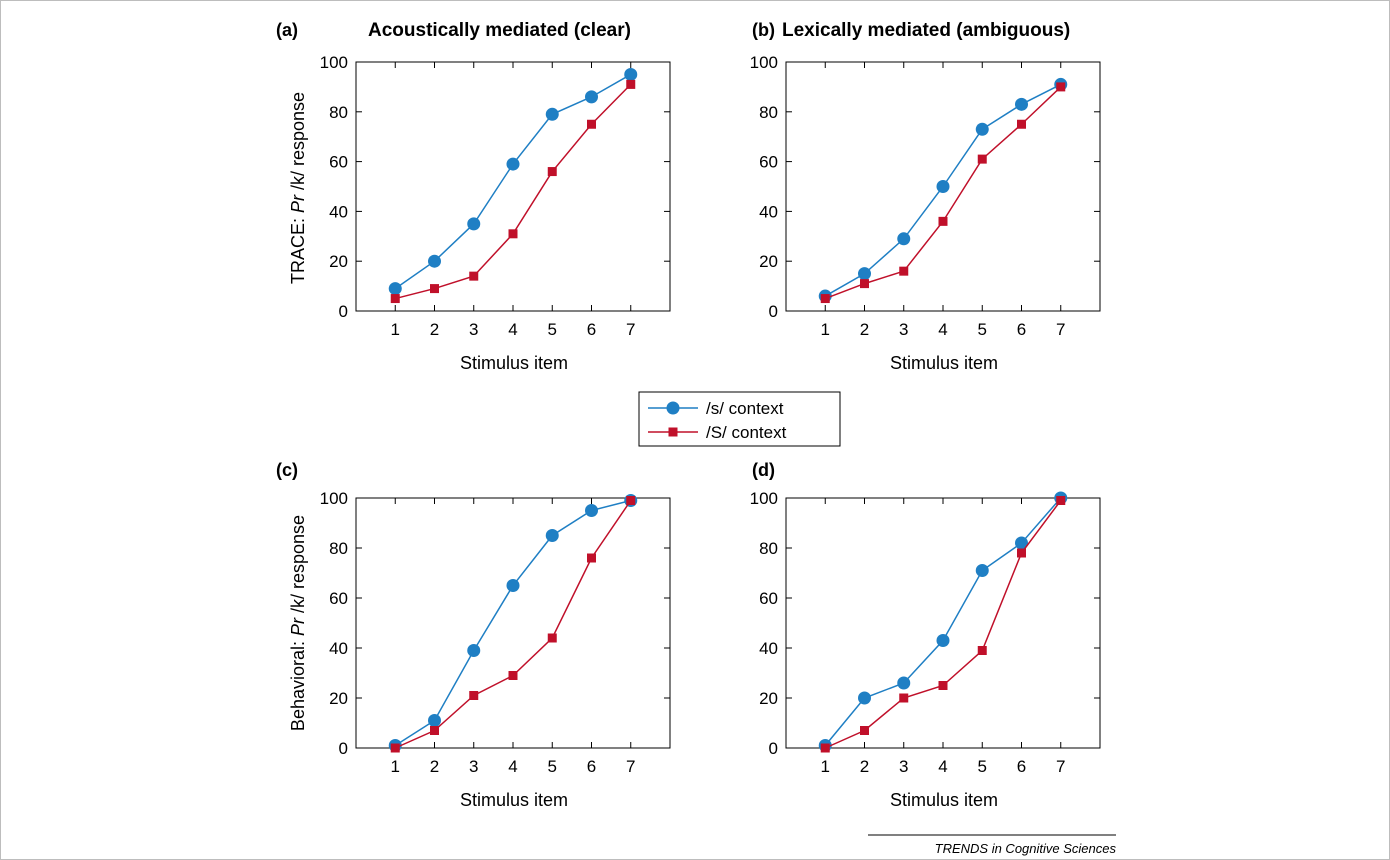  What do you see at coordinates (334, 498) in the screenshot?
I see `panel-c-ytick-label: 100` at bounding box center [334, 498].